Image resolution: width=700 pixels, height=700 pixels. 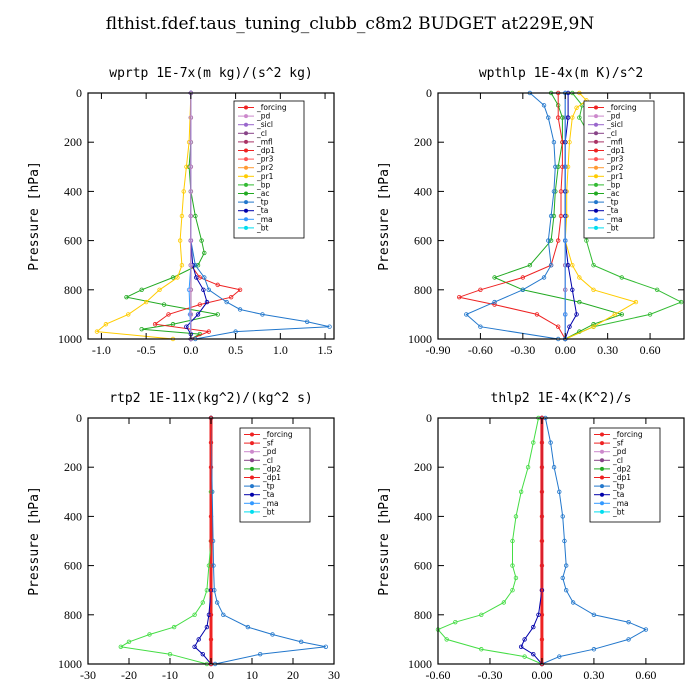 What do you see at coordinates (615, 167) in the screenshot?
I see `legend-label: _pr2` at bounding box center [615, 167].